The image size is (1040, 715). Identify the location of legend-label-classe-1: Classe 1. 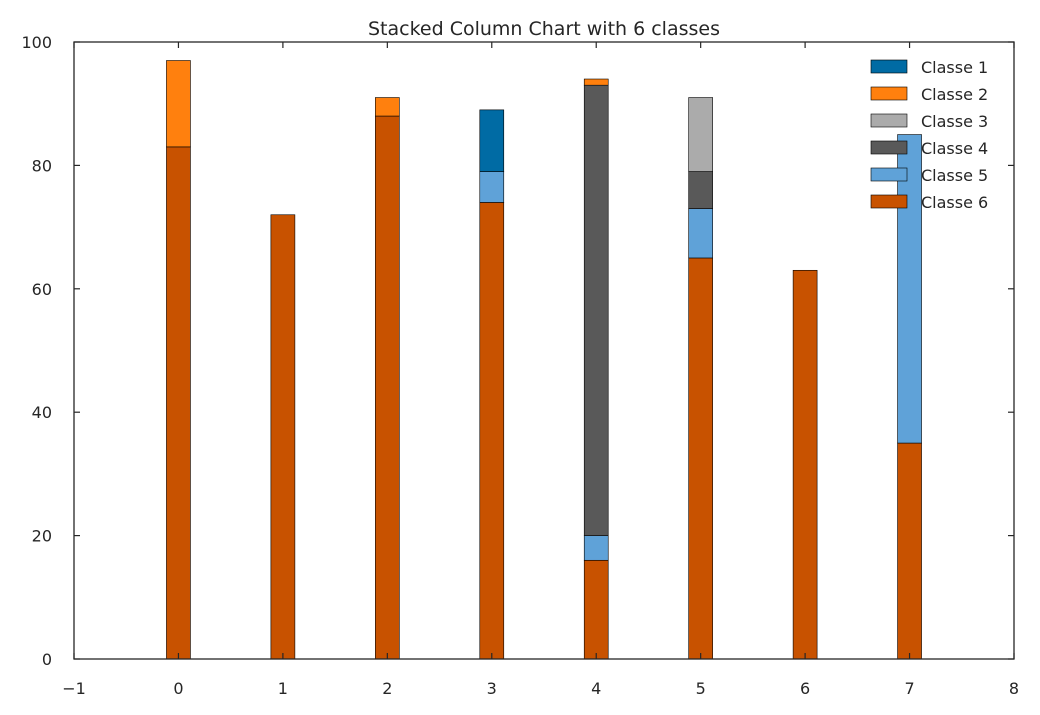
(954, 67).